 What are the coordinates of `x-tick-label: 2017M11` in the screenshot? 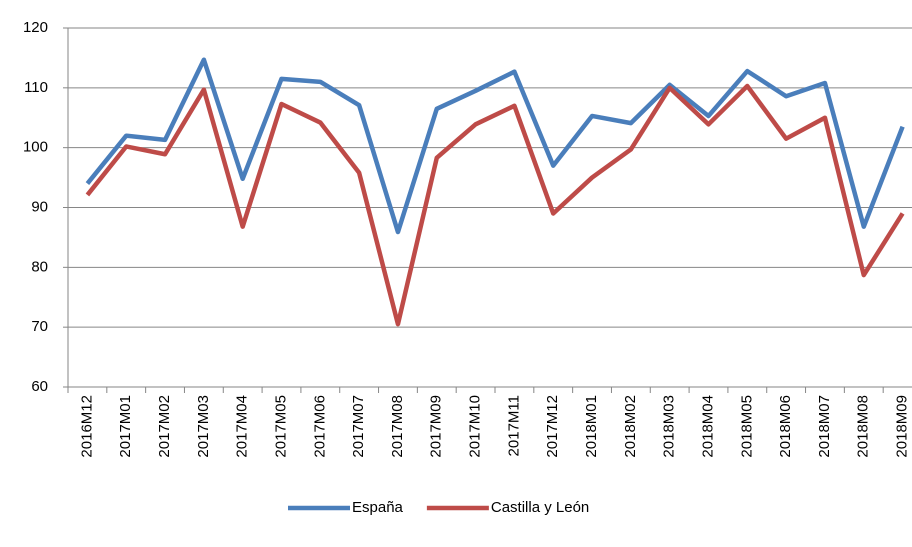 It's located at (513, 425).